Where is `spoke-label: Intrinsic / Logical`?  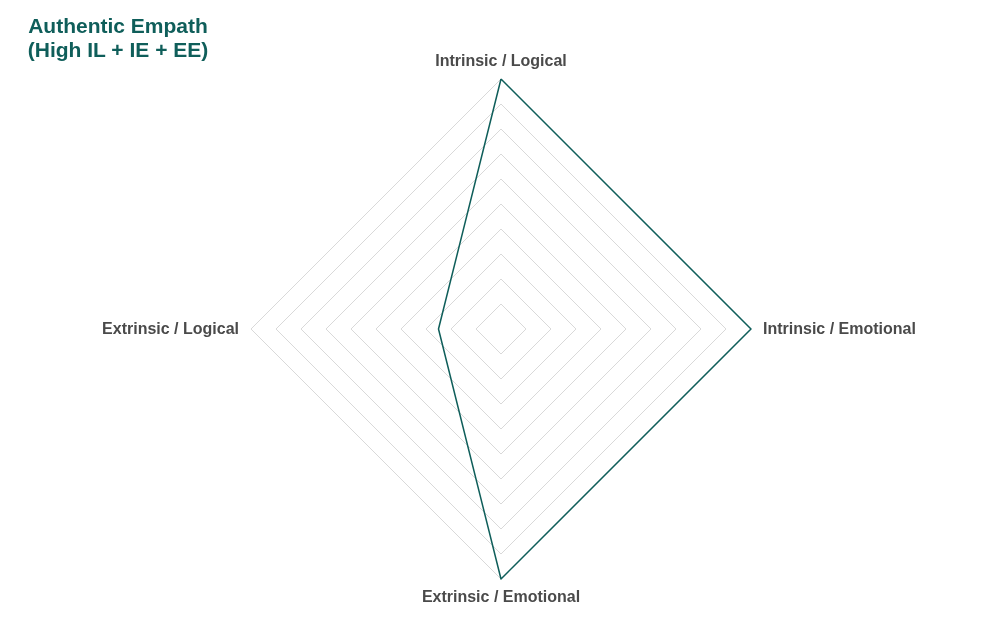
spoke-label: Intrinsic / Logical is located at coordinates (501, 60).